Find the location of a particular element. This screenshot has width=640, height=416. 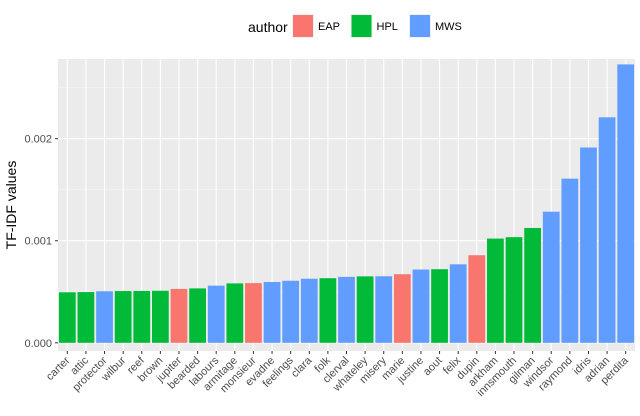

legend-label-eap: EAP is located at coordinates (329, 27).